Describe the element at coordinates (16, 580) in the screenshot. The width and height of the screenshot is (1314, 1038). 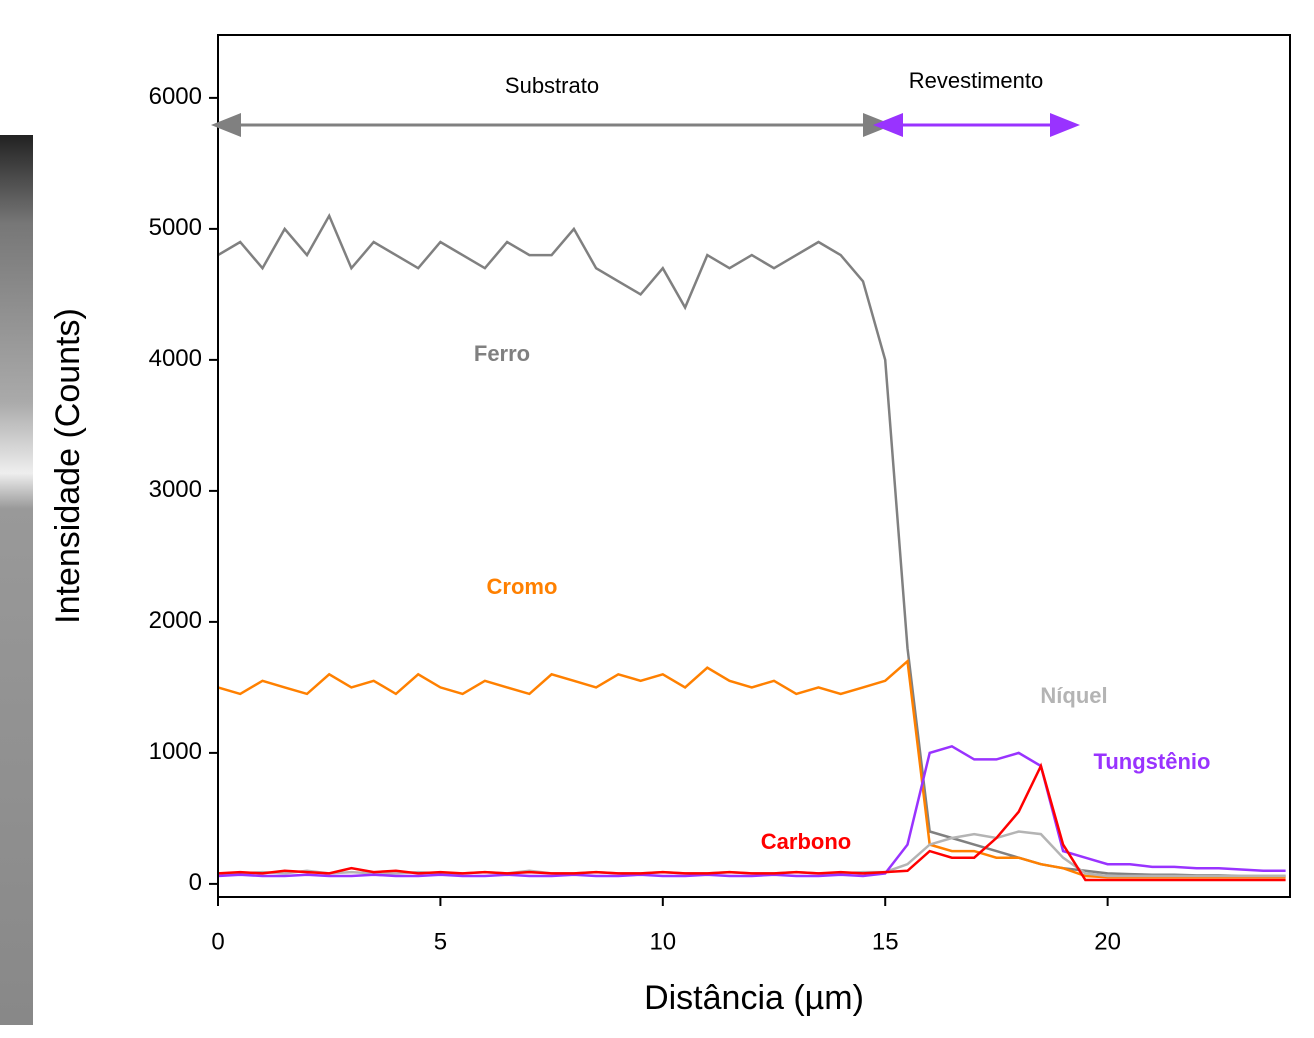
I see `micrograph-strip` at that location.